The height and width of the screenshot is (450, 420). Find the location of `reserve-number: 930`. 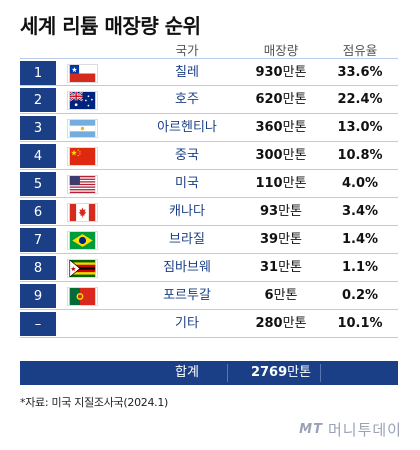

reserve-number: 930 is located at coordinates (269, 72).